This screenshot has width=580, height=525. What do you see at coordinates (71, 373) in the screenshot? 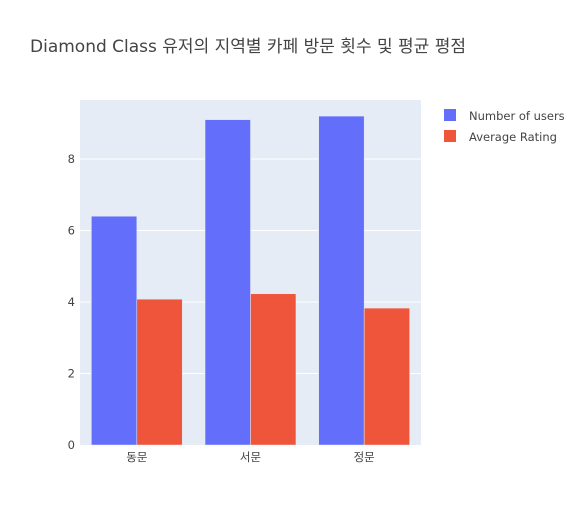
I see `y-tick-label: 2` at bounding box center [71, 373].